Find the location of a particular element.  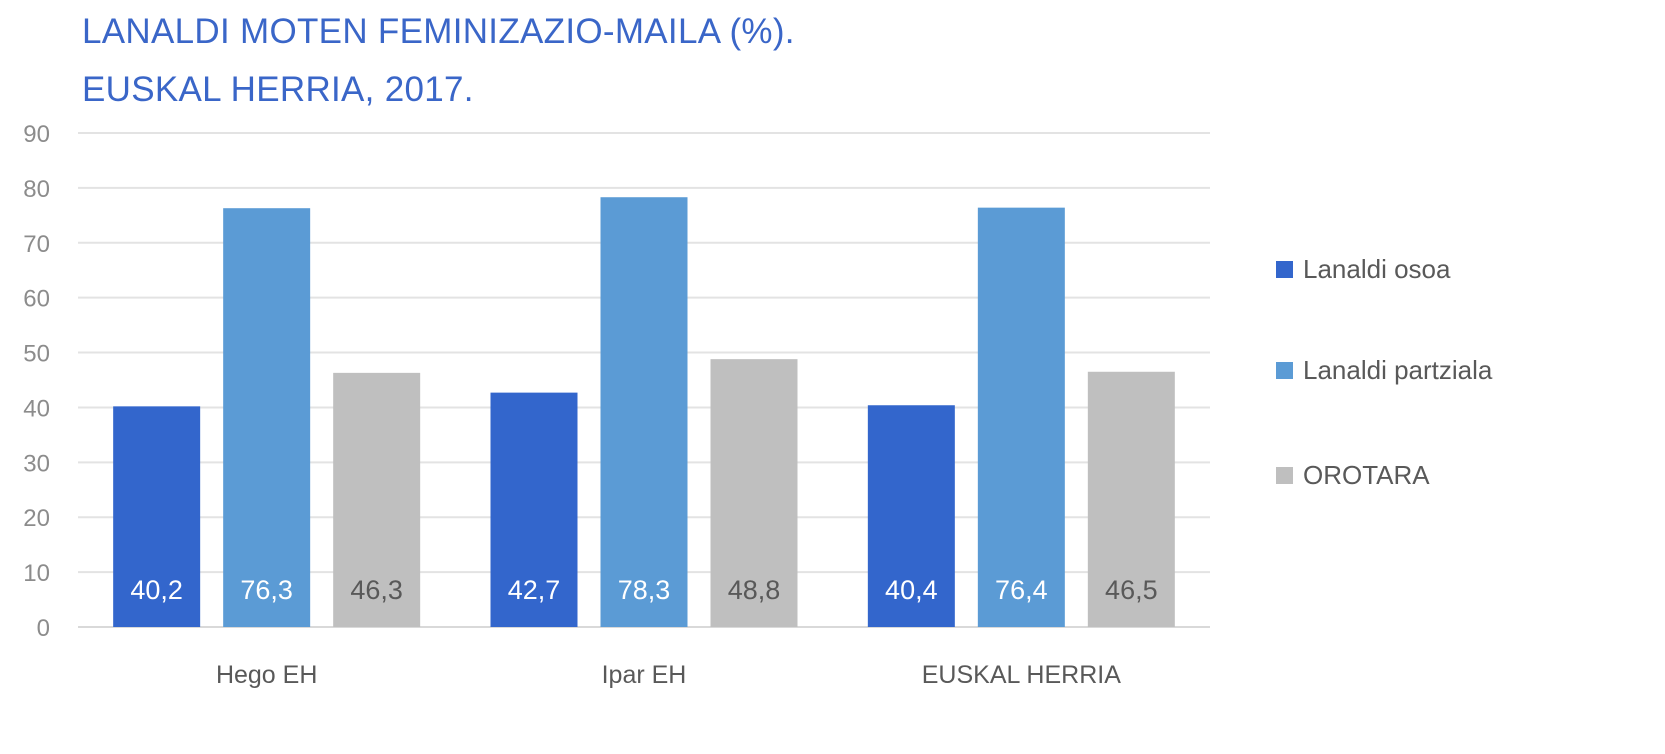

data-label: 78,3 is located at coordinates (644, 590).